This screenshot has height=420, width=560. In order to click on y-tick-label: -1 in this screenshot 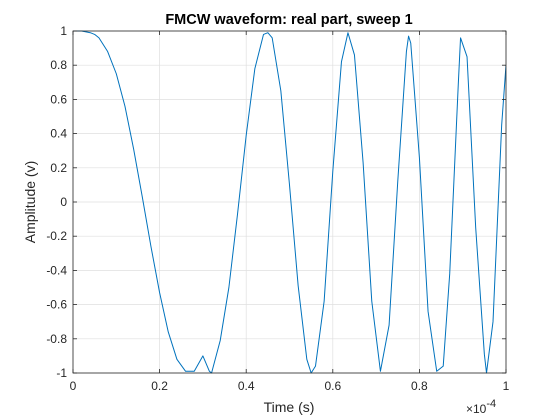, I will do `click(61, 373)`.